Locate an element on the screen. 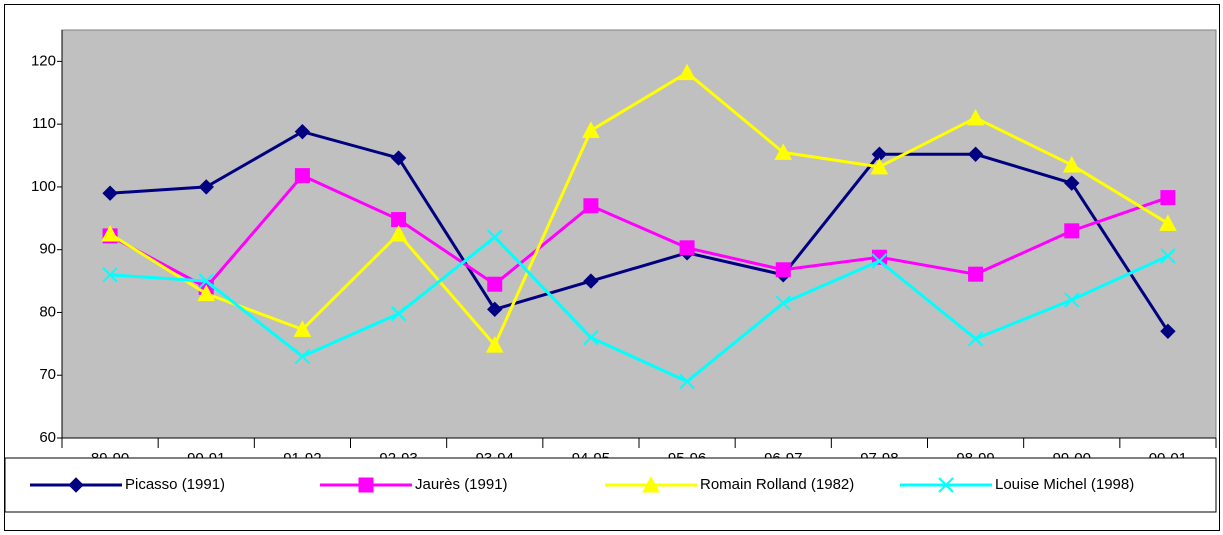  y-tick-label: 80 is located at coordinates (47, 311).